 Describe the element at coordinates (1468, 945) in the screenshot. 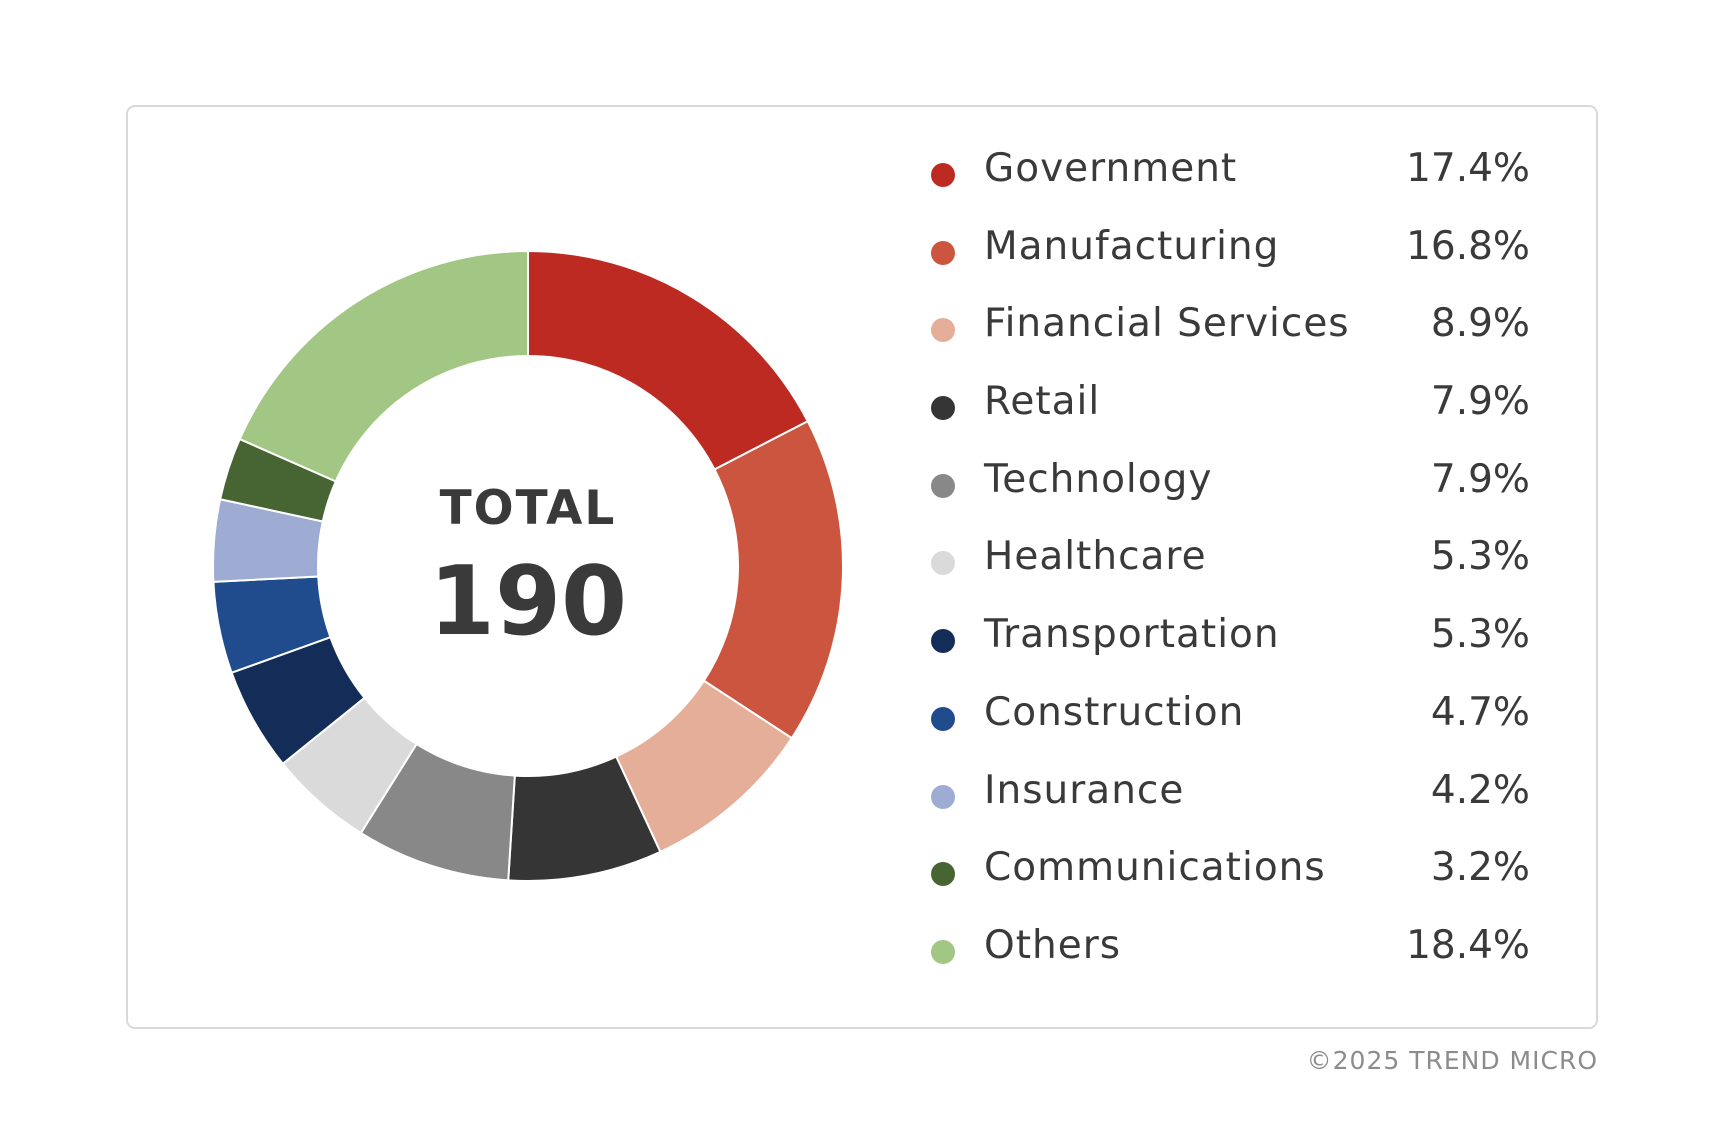

I see `legend-value: 18.4%` at that location.